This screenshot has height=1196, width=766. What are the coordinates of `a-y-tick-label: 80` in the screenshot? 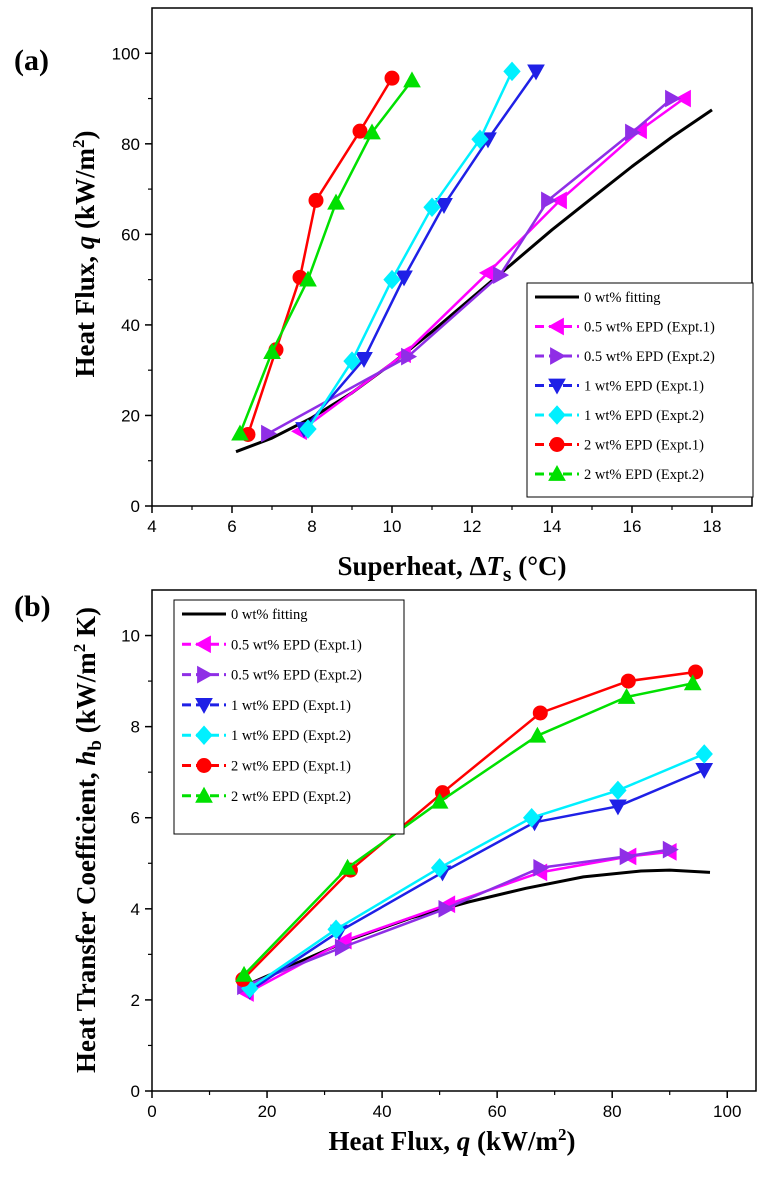 It's located at (130, 144).